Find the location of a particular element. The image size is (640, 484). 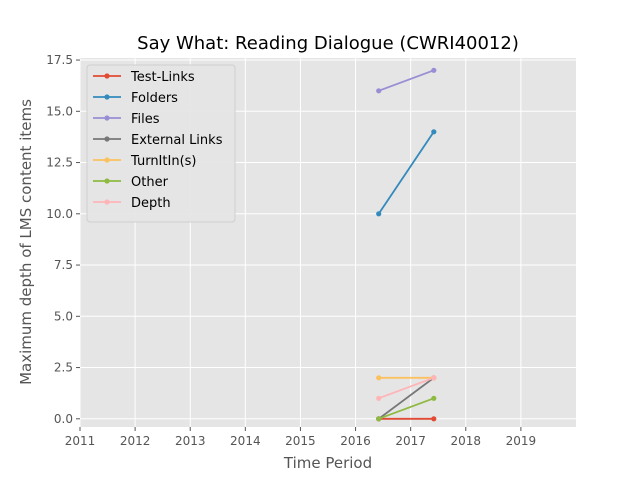

y-tick-label: 10.0 is located at coordinates (59, 214).